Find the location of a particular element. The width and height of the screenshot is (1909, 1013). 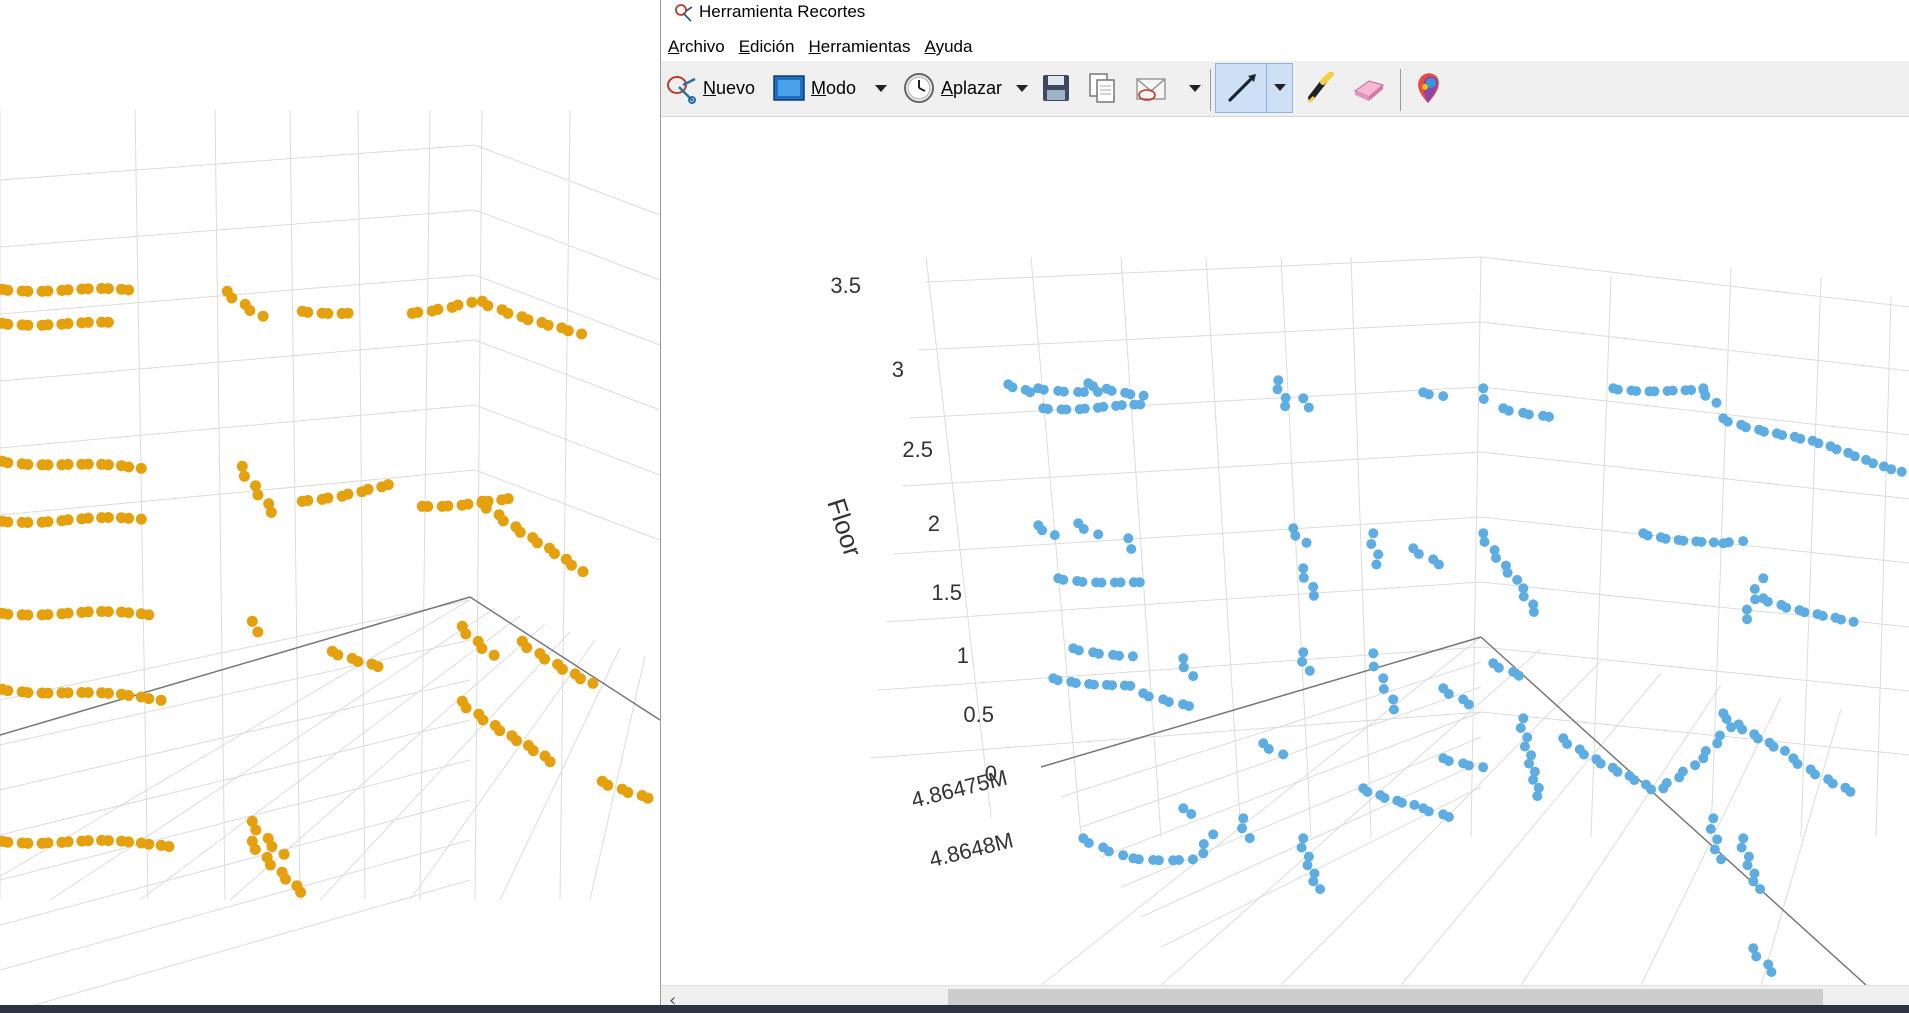

pen-icon is located at coordinates (1243, 88).